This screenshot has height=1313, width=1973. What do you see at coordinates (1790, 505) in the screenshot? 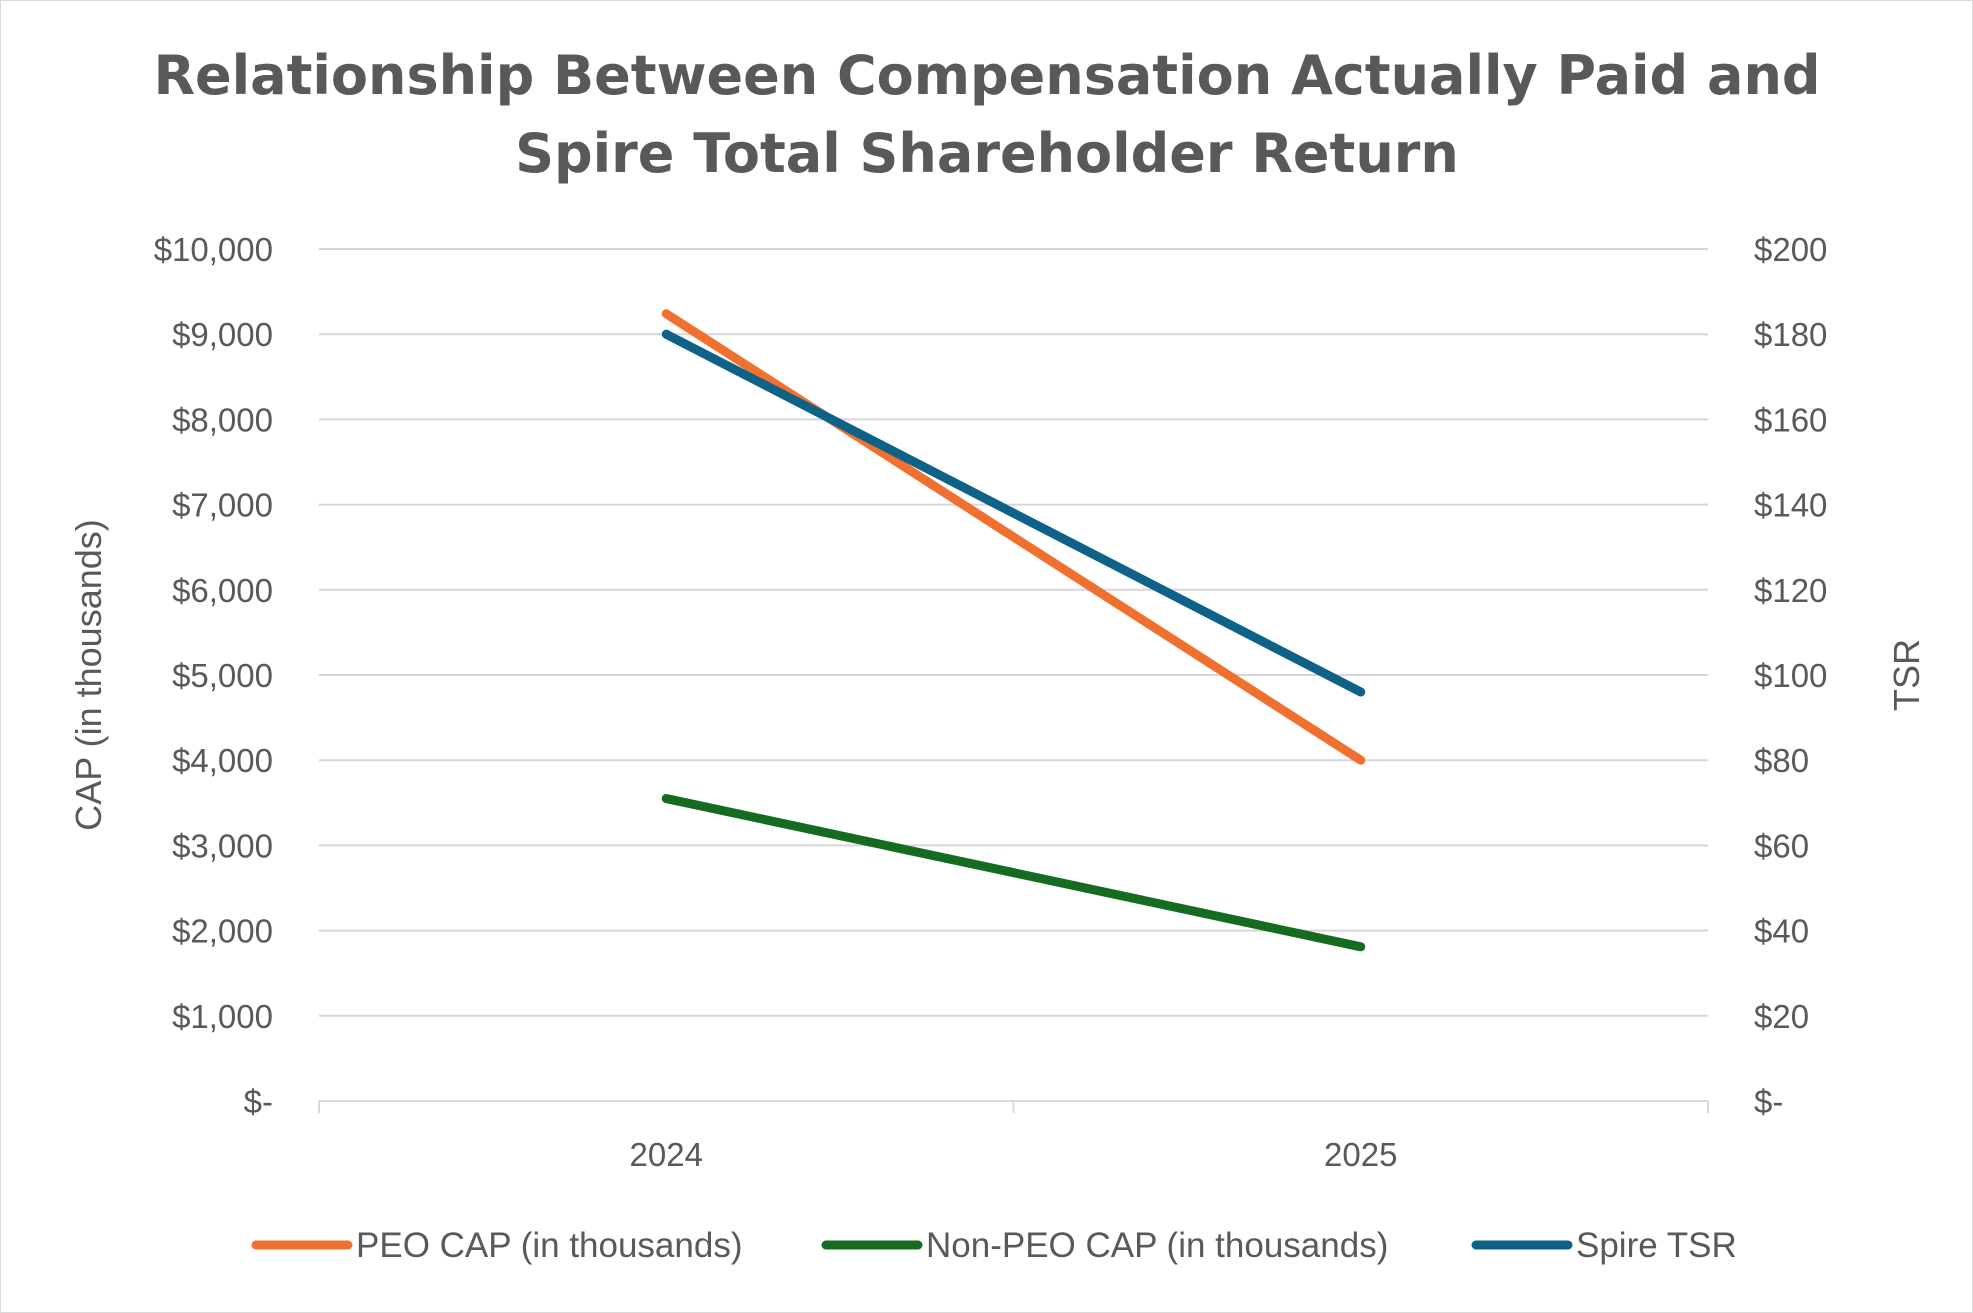
I see `y-right-tick-label: $140` at bounding box center [1790, 505].